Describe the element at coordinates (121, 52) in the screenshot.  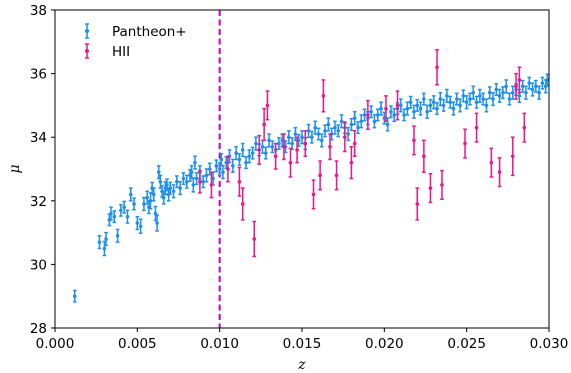
I see `legend-label-hii: HII` at that location.